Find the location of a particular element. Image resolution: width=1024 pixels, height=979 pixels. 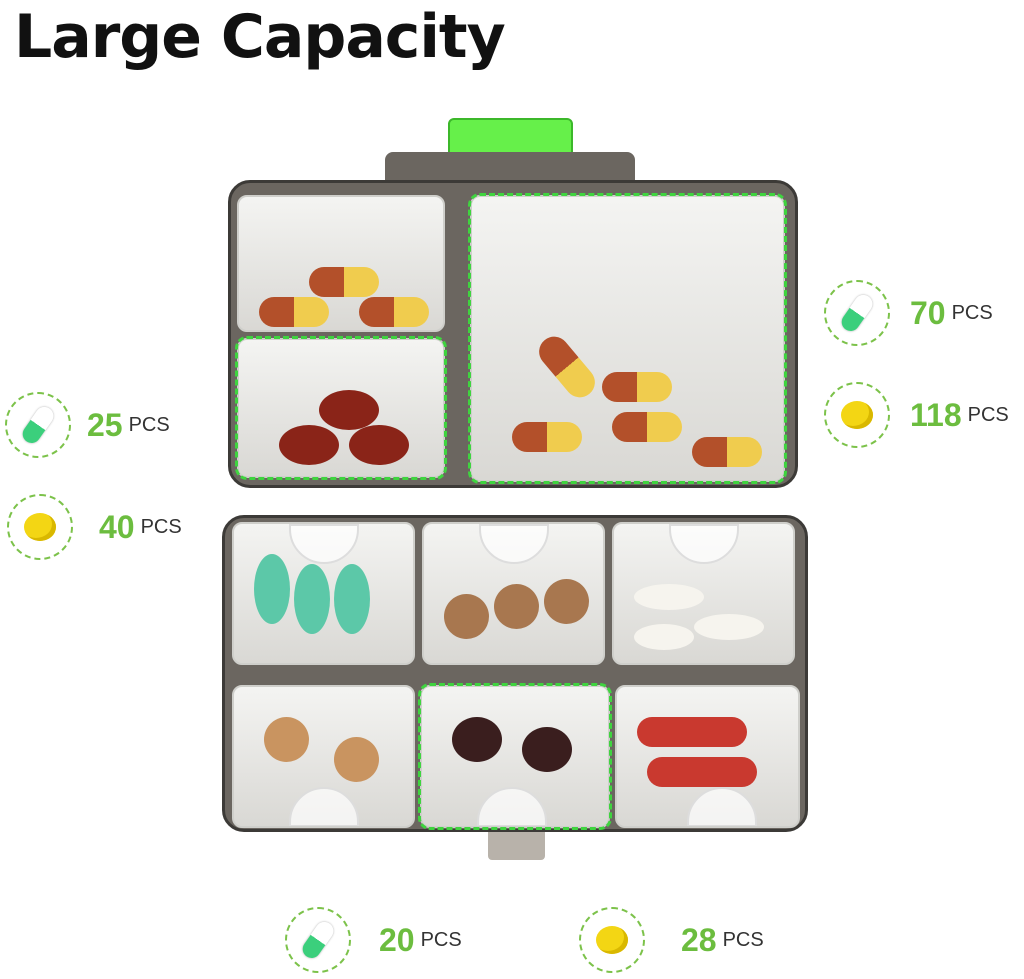

compartment-top-left is located at coordinates (341, 263).